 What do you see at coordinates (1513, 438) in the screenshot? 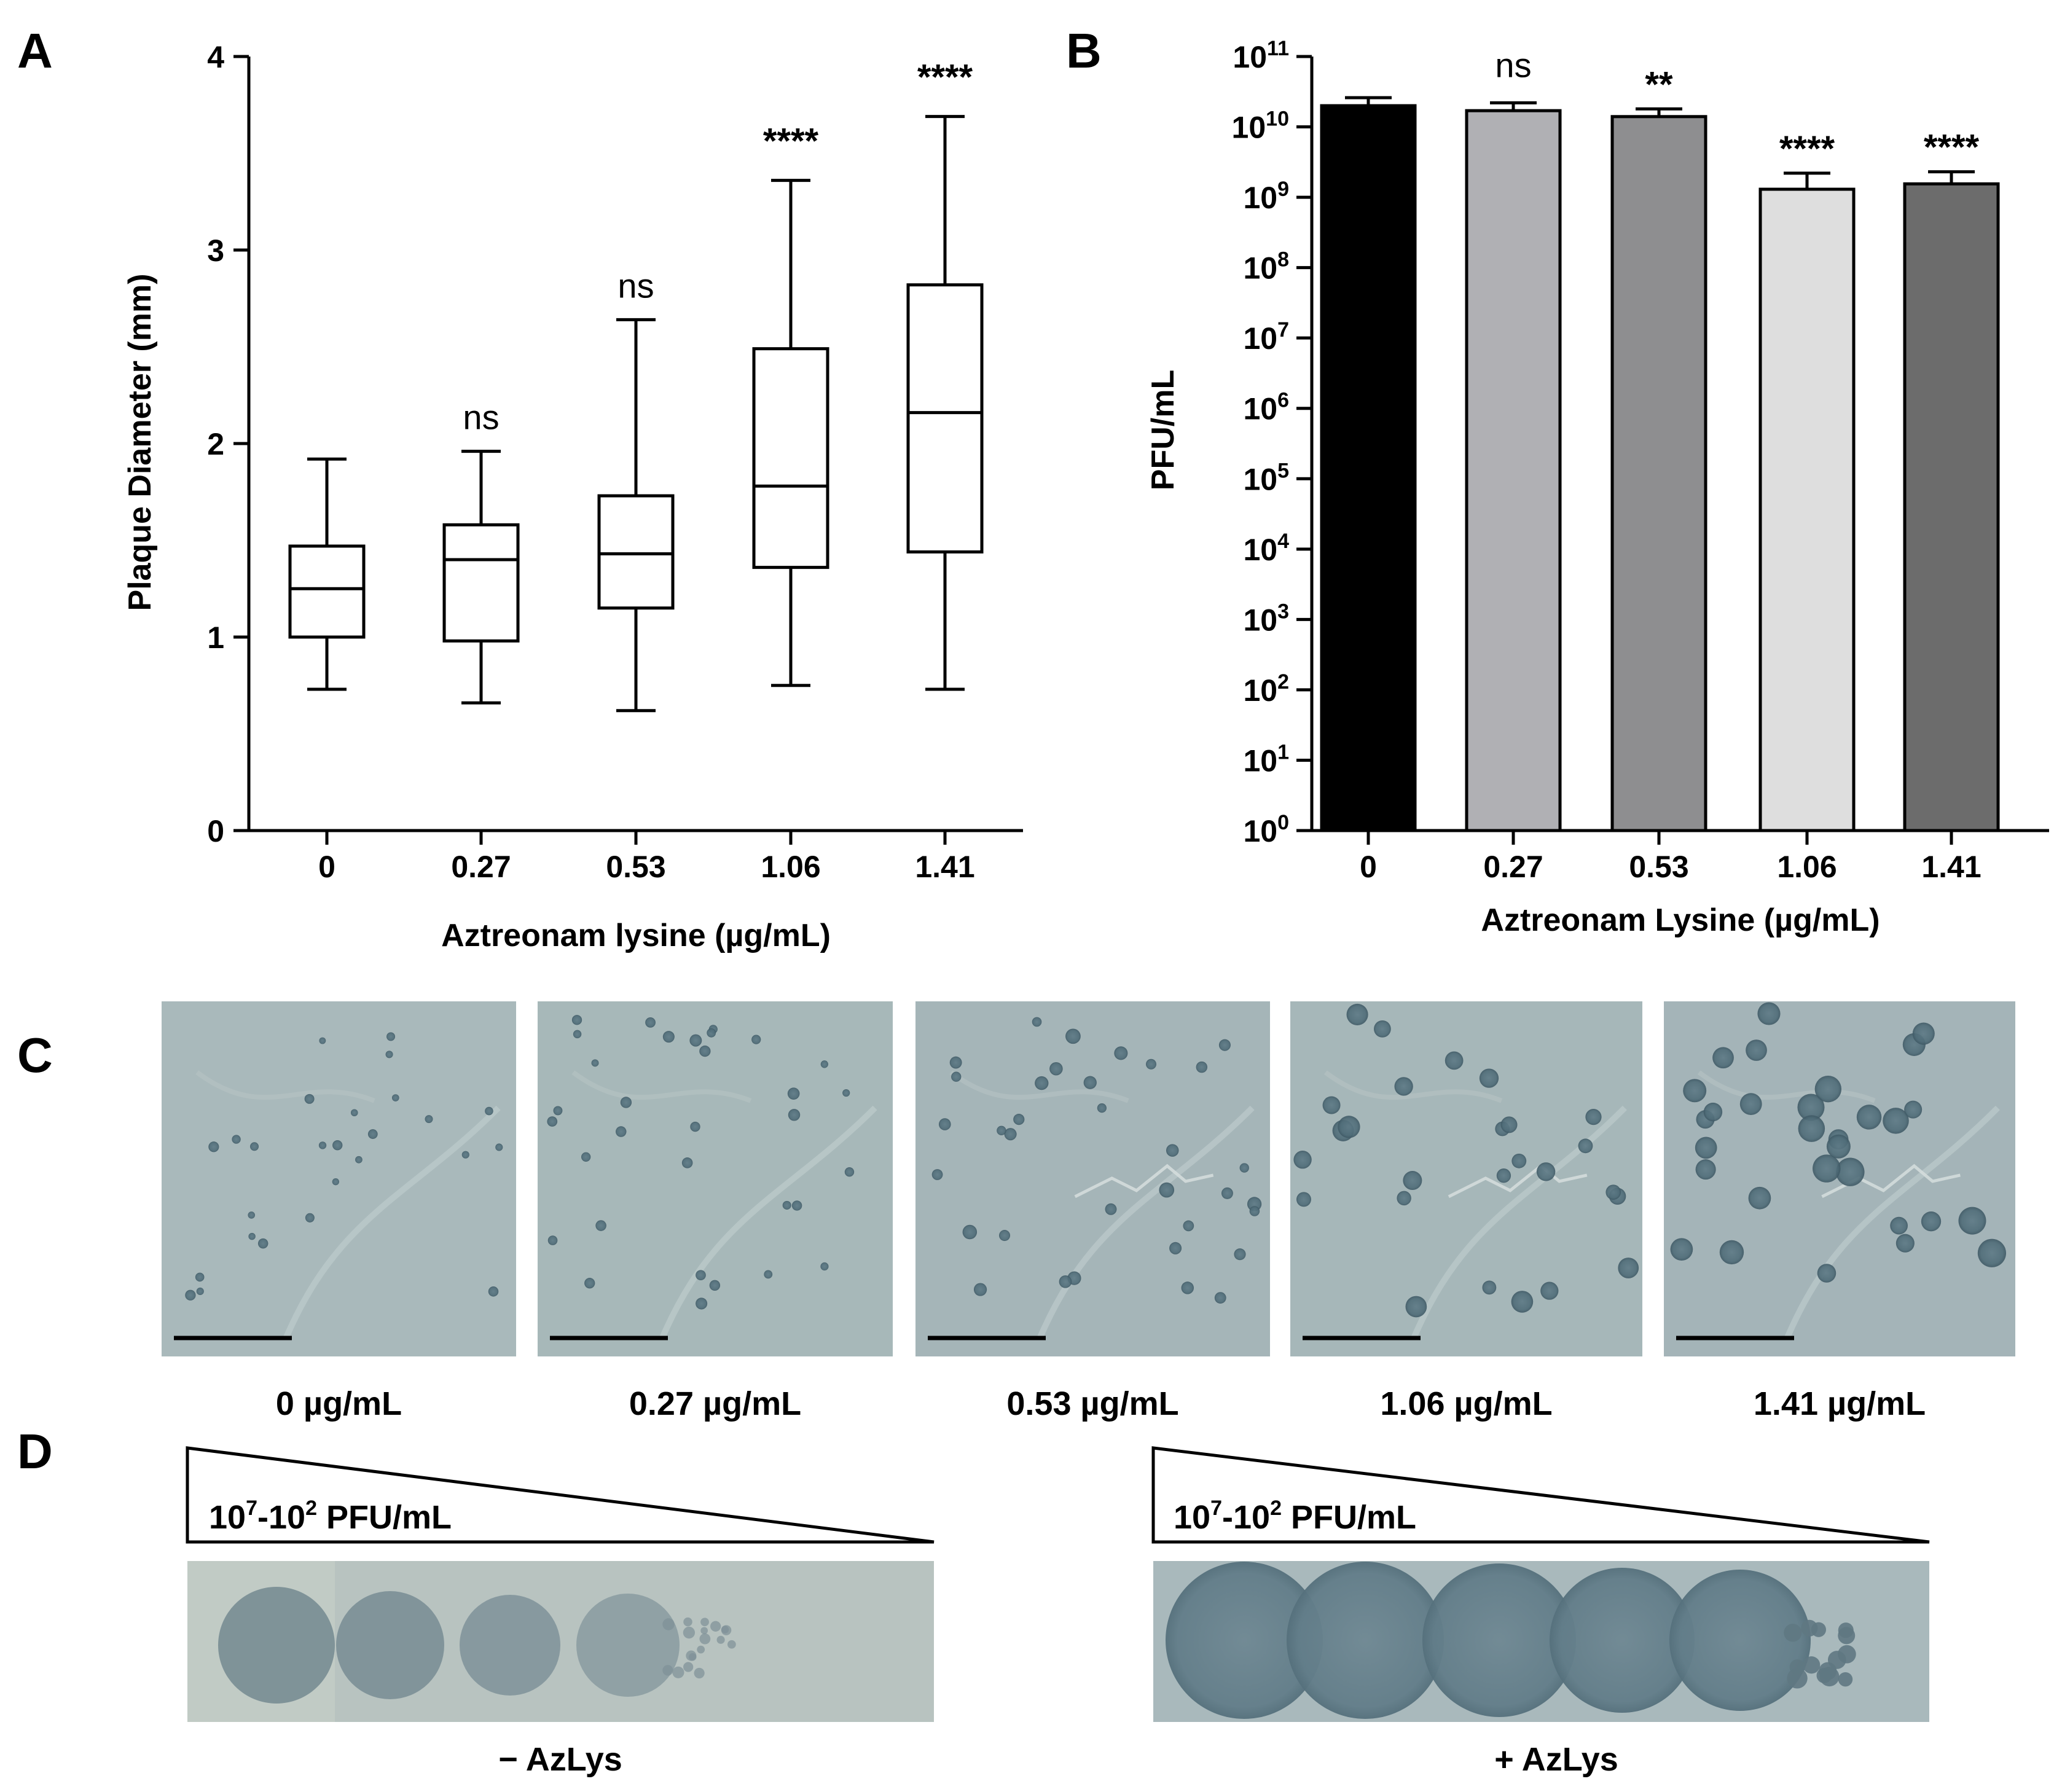
I see `bar-1: ns` at bounding box center [1513, 438].